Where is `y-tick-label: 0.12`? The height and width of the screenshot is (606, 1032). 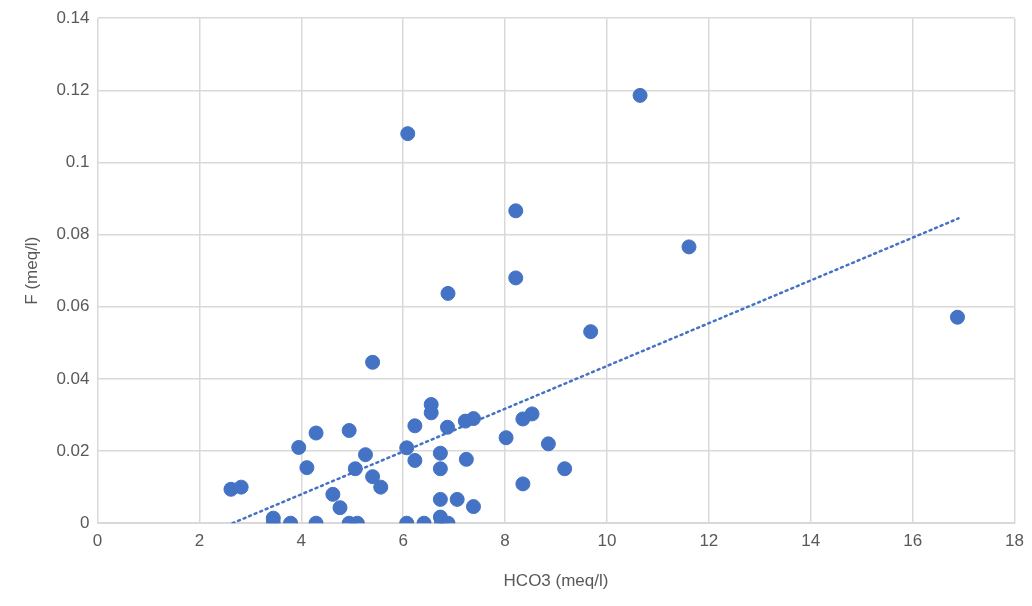
y-tick-label: 0.12 is located at coordinates (73, 90).